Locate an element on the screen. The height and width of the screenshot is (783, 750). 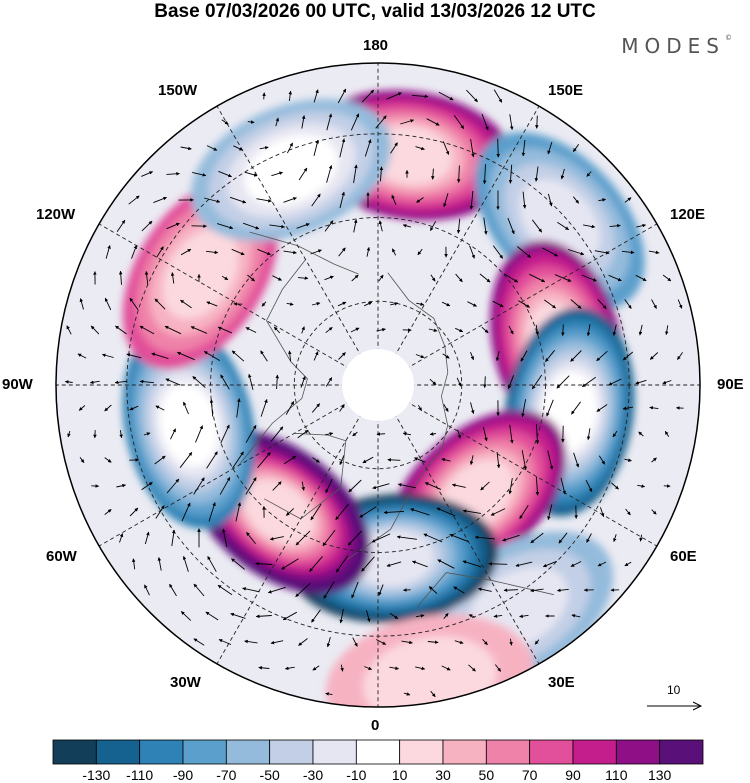
lon-label-120e: 120E is located at coordinates (688, 214).